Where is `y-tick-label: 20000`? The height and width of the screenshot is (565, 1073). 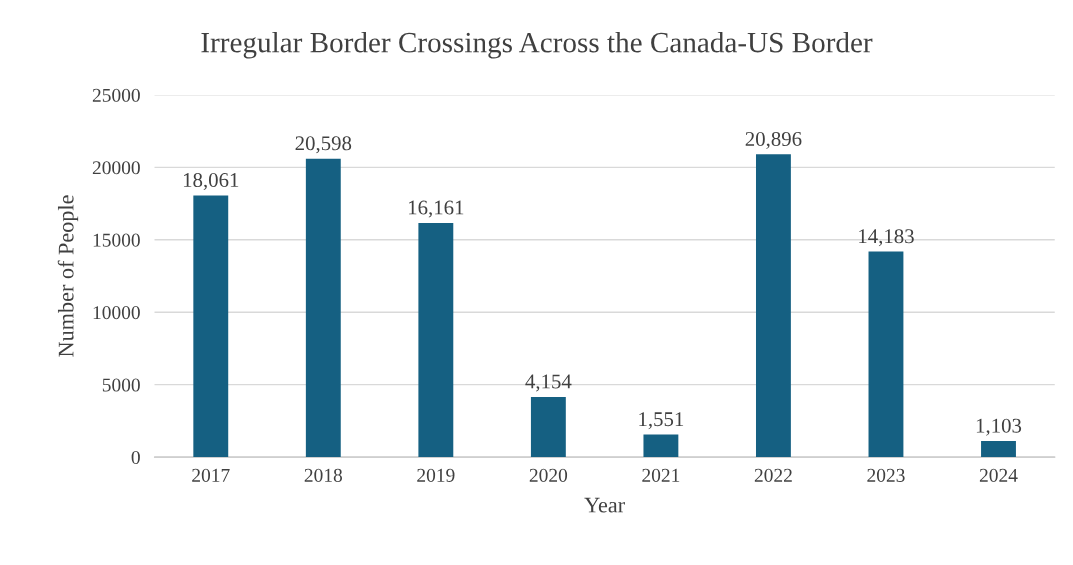 y-tick-label: 20000 is located at coordinates (116, 168).